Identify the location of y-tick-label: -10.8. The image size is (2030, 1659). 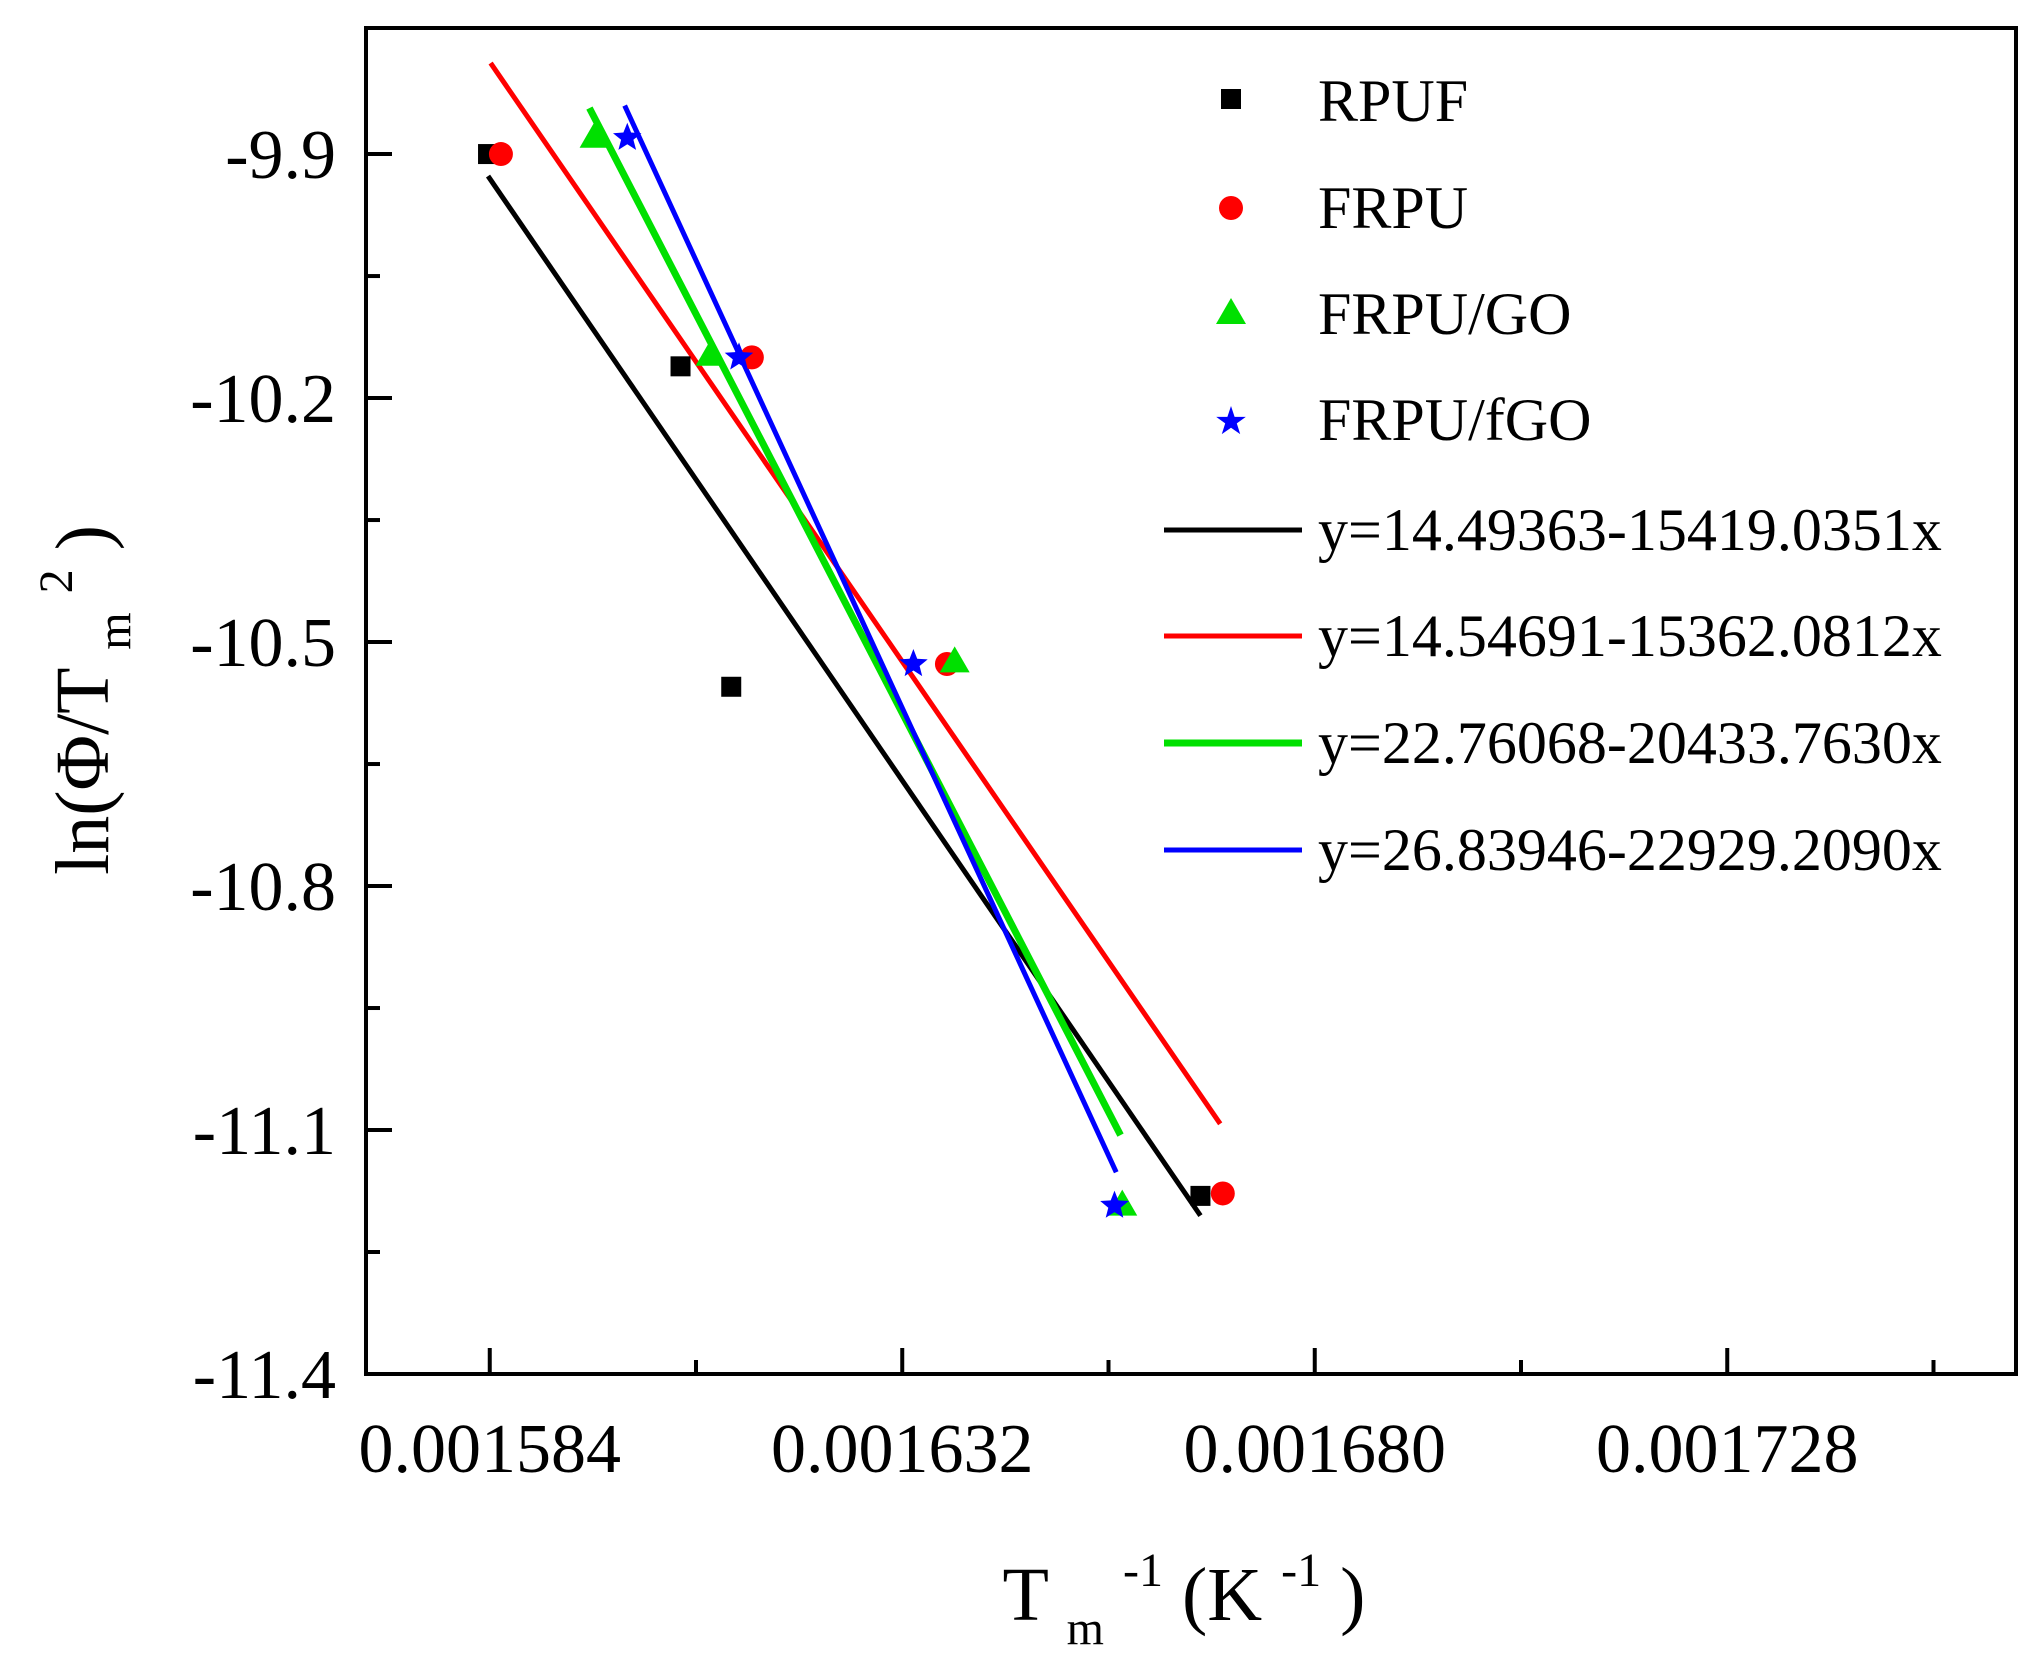
(263, 887).